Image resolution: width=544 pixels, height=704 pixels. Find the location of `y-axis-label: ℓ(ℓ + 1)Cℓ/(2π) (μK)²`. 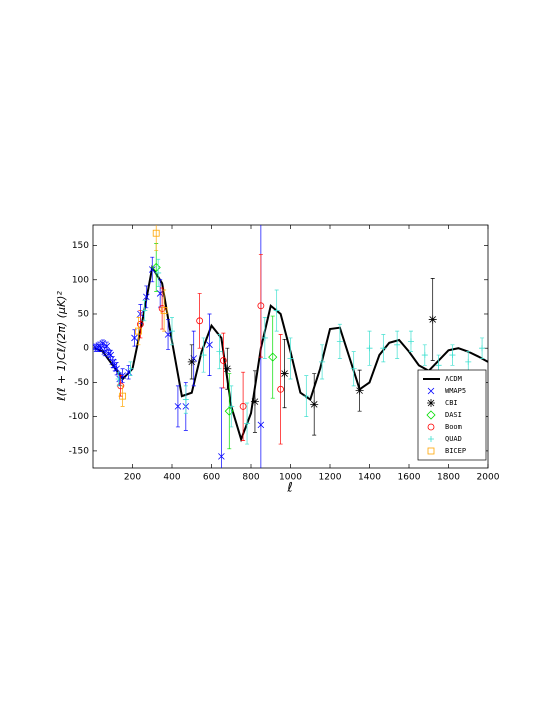

y-axis-label: ℓ(ℓ + 1)Cℓ/(2π) (μK)² is located at coordinates (61, 346).